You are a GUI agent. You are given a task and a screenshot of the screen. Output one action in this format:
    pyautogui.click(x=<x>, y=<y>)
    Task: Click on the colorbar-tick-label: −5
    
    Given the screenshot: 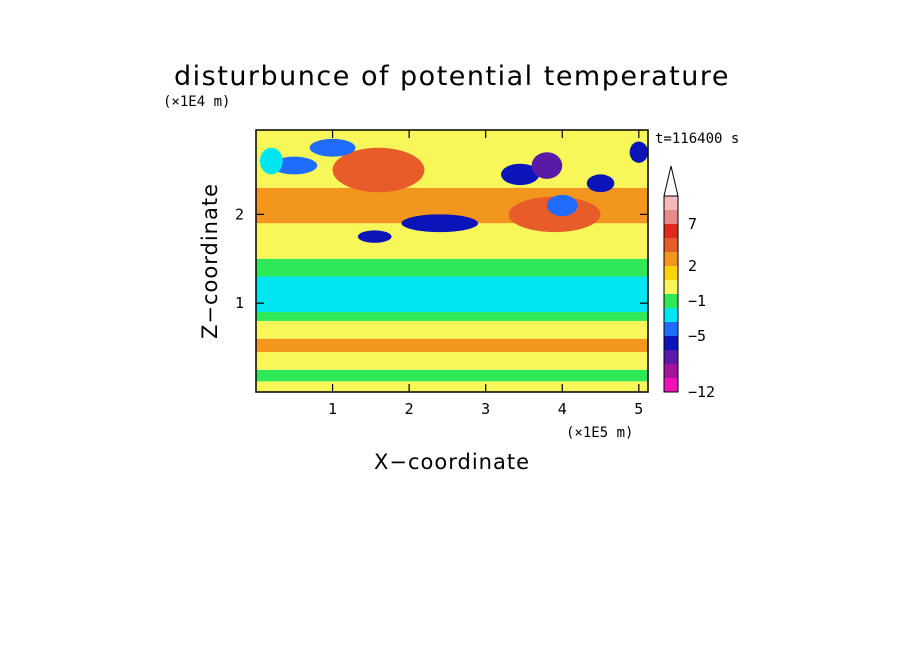 What is the action you would take?
    pyautogui.click(x=697, y=336)
    